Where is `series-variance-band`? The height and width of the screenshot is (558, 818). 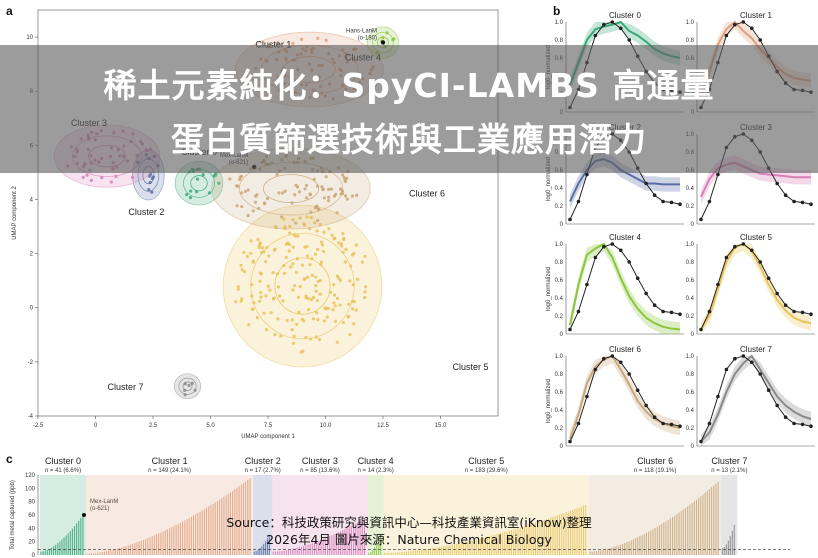 series-variance-band is located at coordinates (756, 289).